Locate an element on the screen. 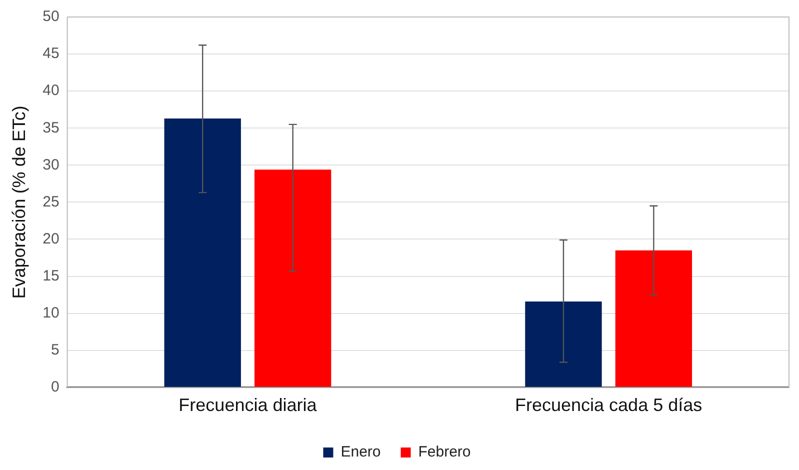  legend-label: Febrero is located at coordinates (444, 452).